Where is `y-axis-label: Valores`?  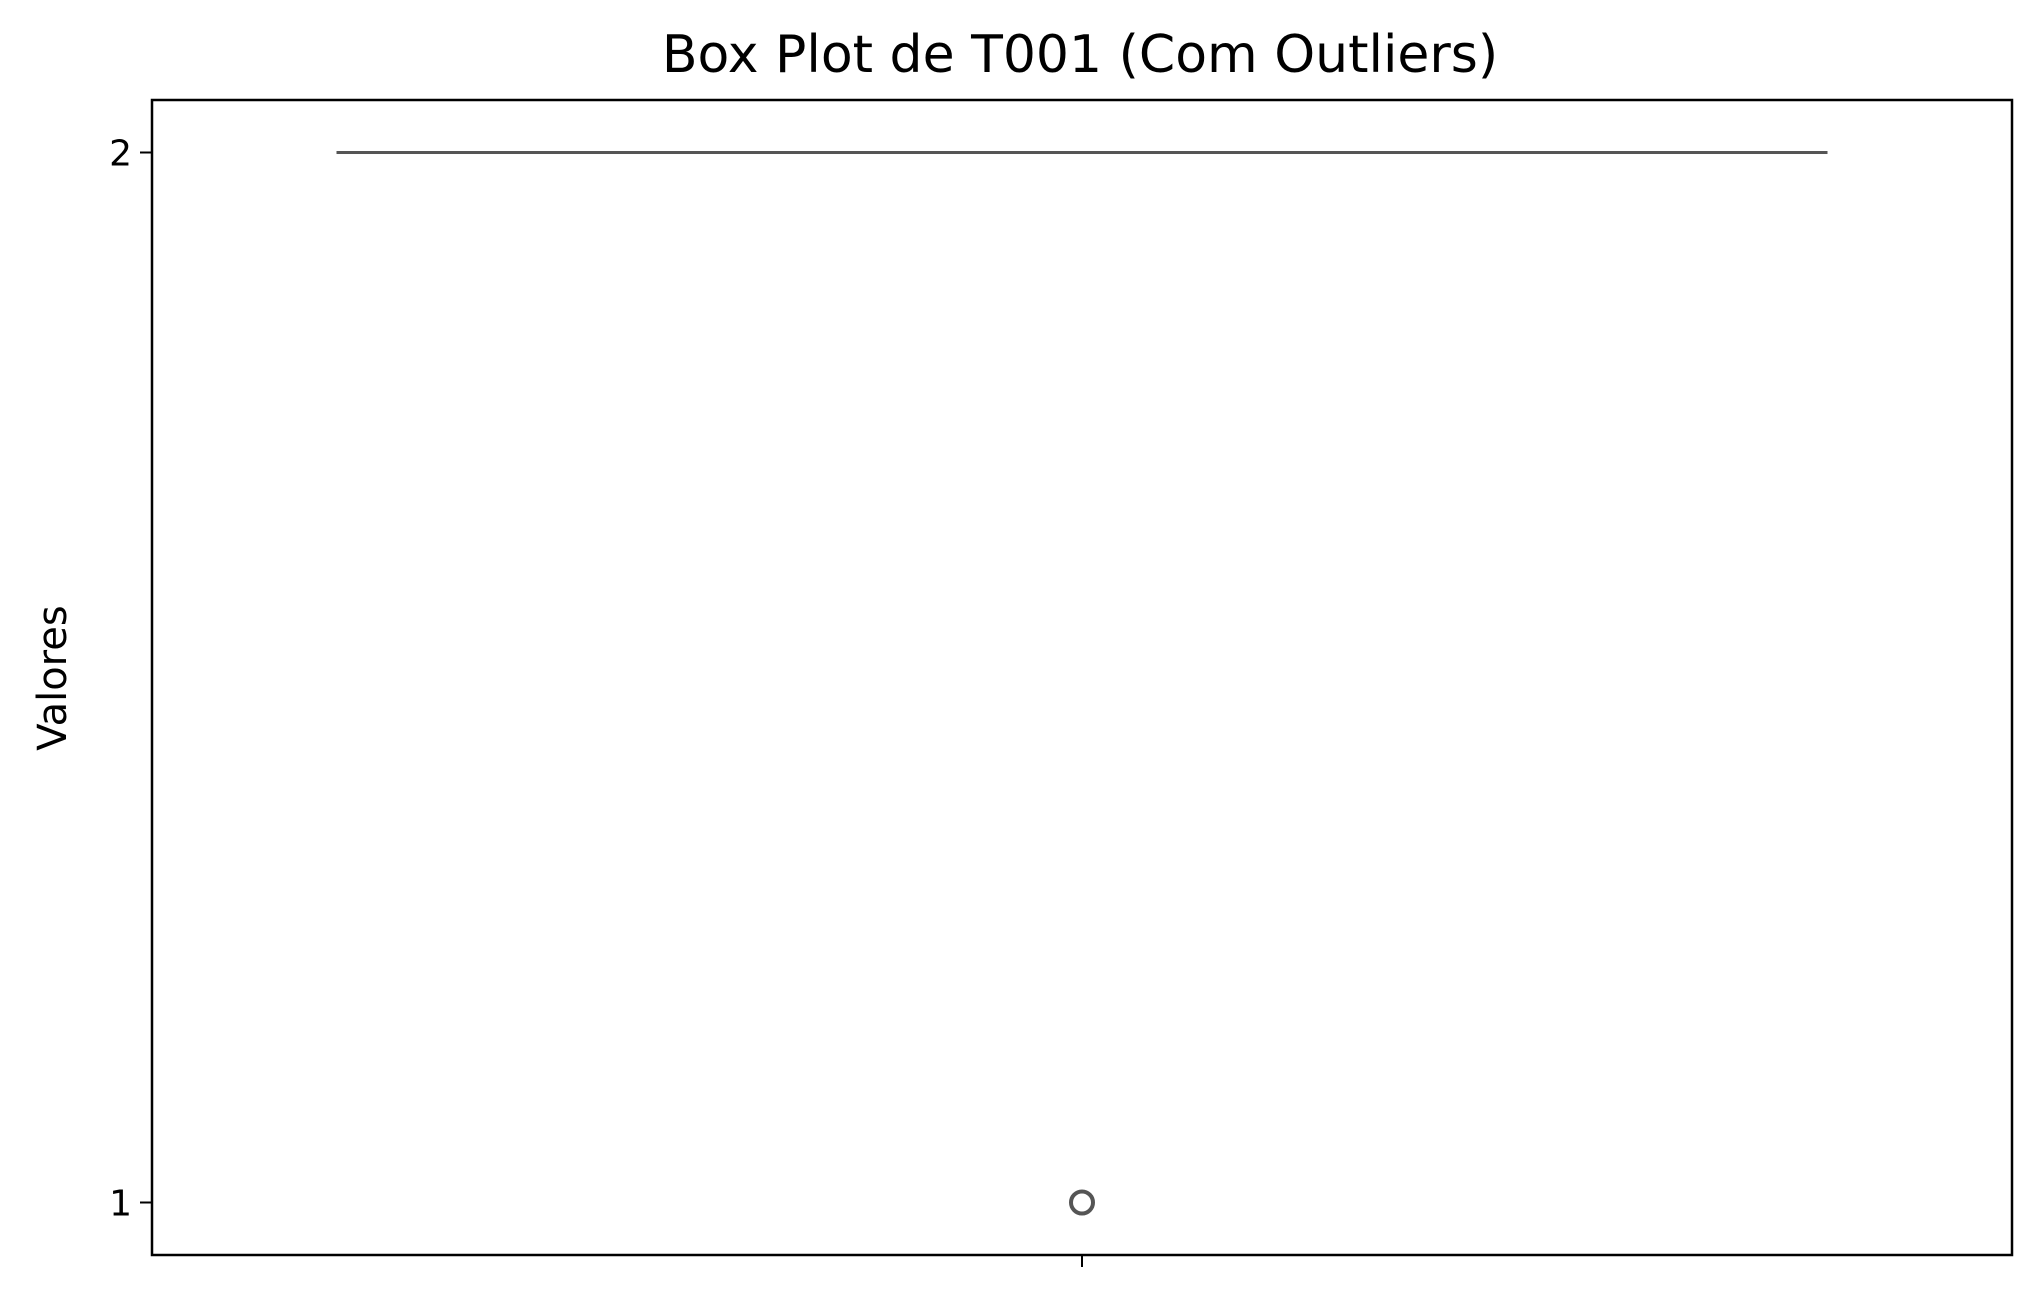 y-axis-label: Valores is located at coordinates (53, 677).